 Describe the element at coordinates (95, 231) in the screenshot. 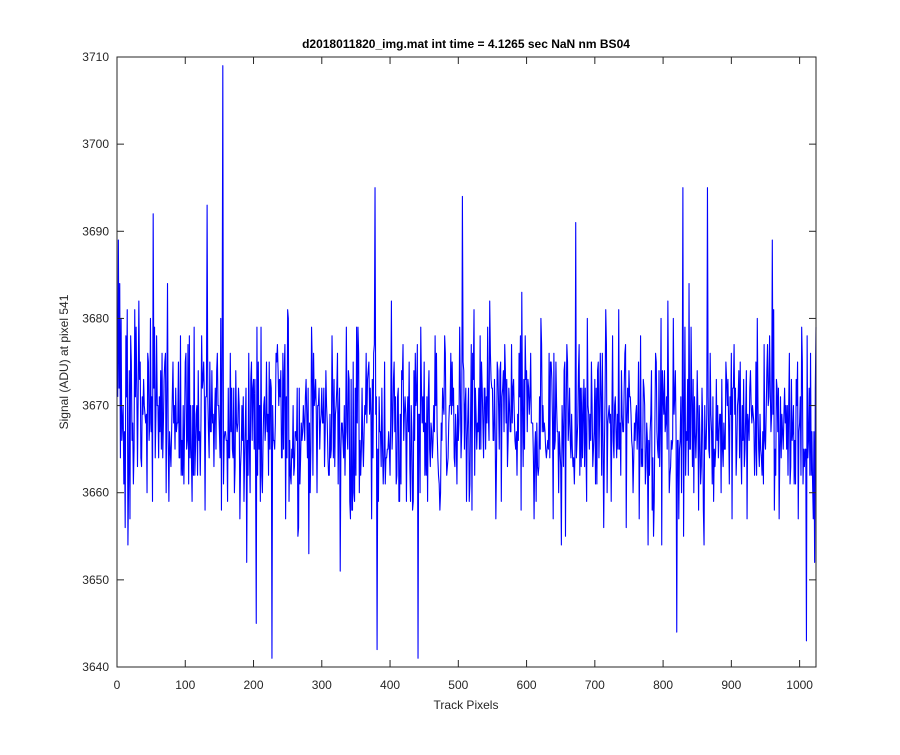

I see `y-tick-label: 3690` at that location.